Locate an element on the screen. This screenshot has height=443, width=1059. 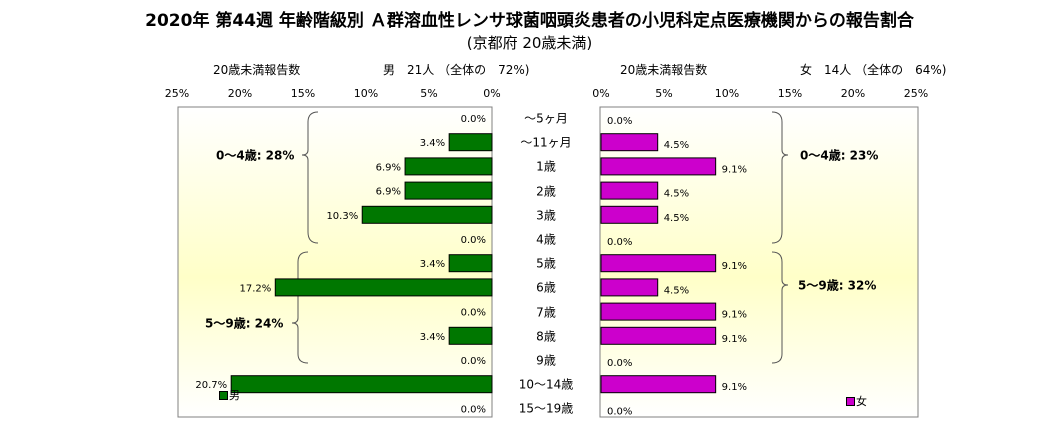
female-0-4-bracket is located at coordinates (780, 177).